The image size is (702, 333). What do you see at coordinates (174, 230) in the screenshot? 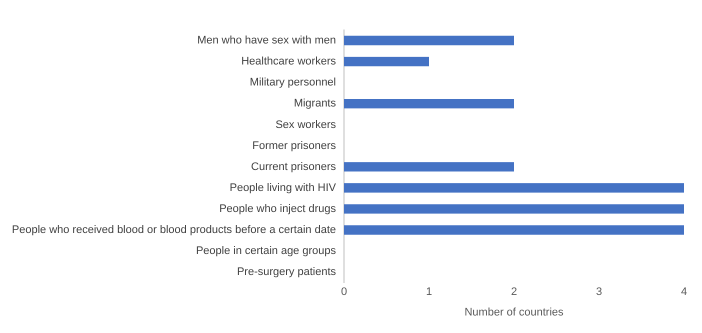
I see `y-tick-label: People who received blood or blood products before a certain date` at bounding box center [174, 230].